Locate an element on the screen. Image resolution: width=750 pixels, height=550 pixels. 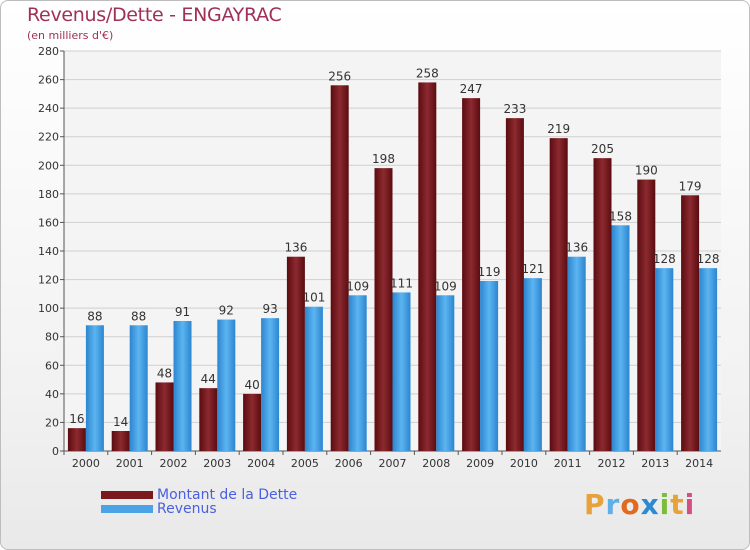
x-tick-label: 2011 is located at coordinates (568, 463).